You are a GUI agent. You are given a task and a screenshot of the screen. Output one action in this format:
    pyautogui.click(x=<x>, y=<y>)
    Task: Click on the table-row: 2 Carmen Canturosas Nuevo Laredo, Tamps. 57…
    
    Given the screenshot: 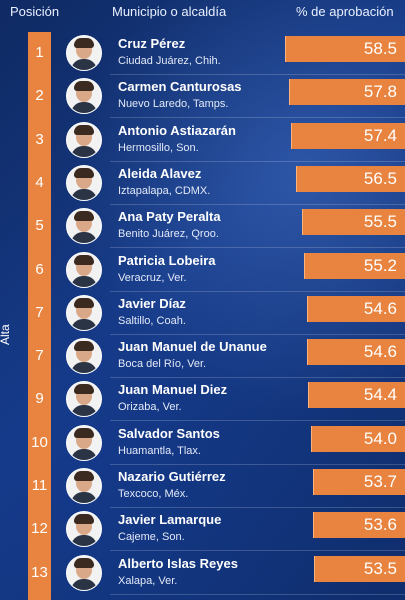 What is the action you would take?
    pyautogui.click(x=202, y=97)
    